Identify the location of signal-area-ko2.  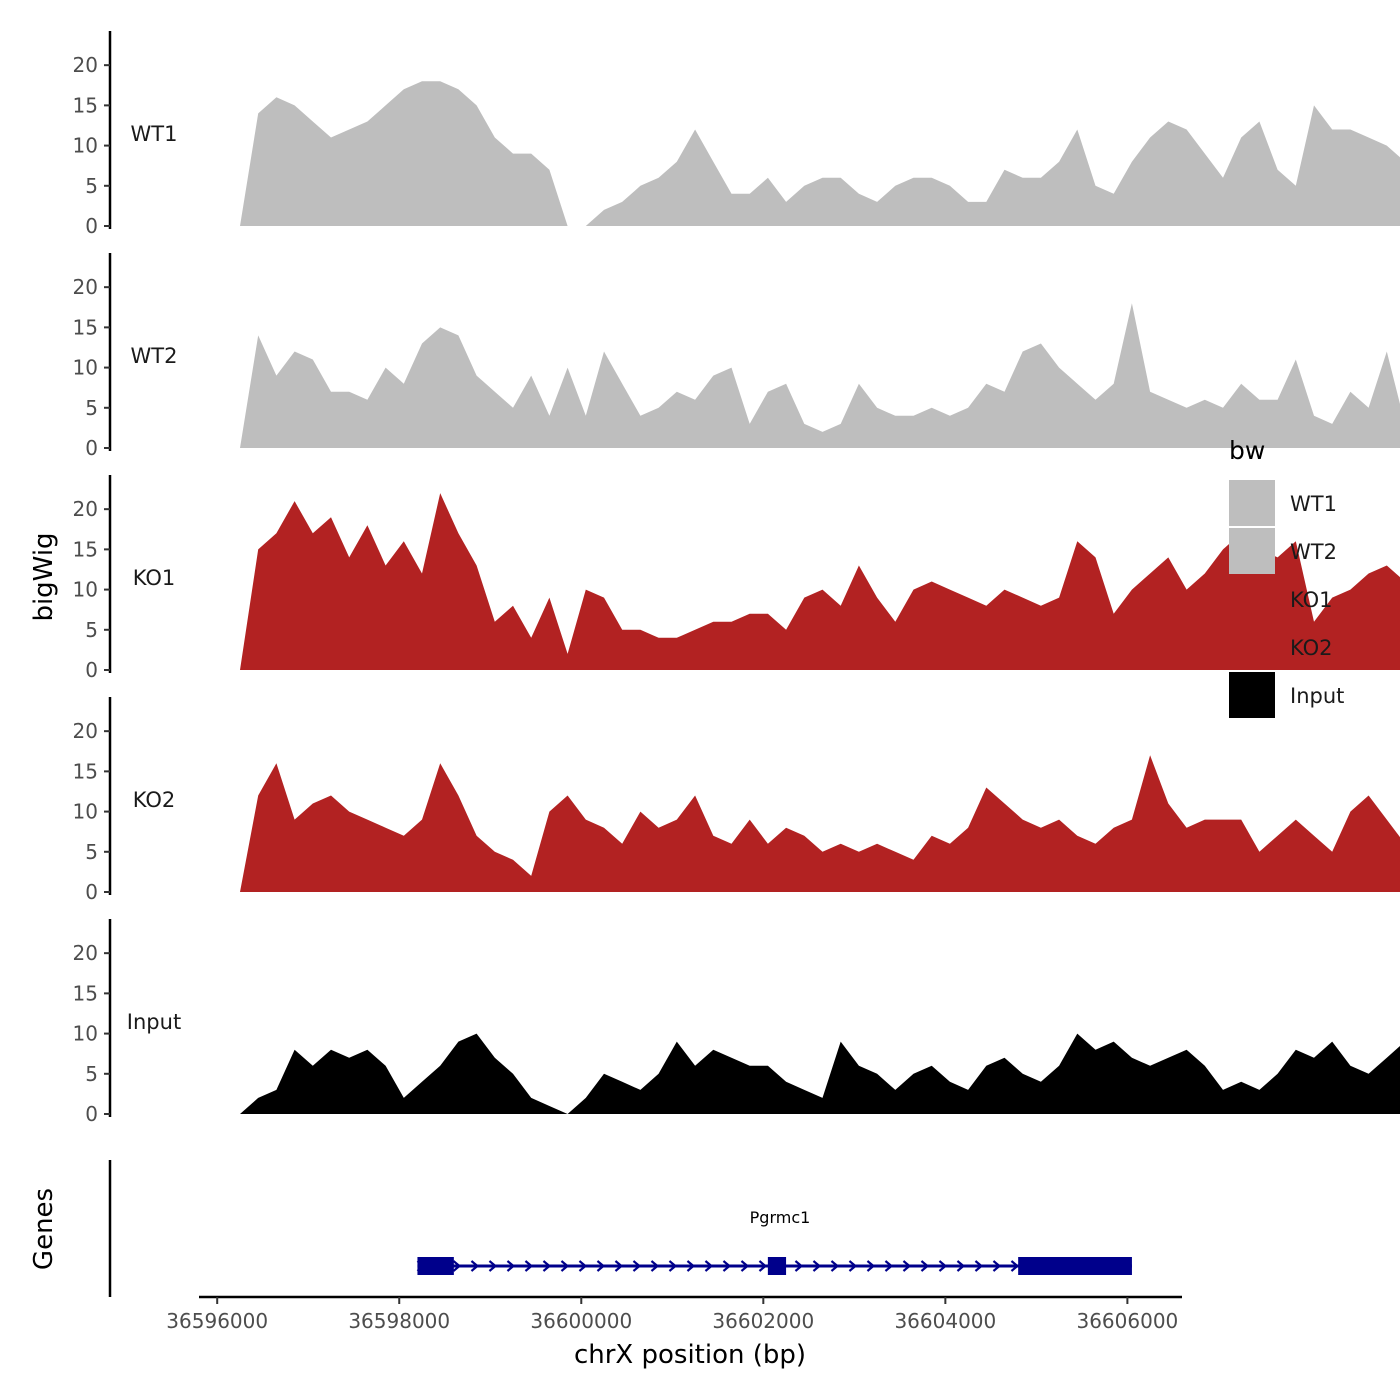
(820, 823).